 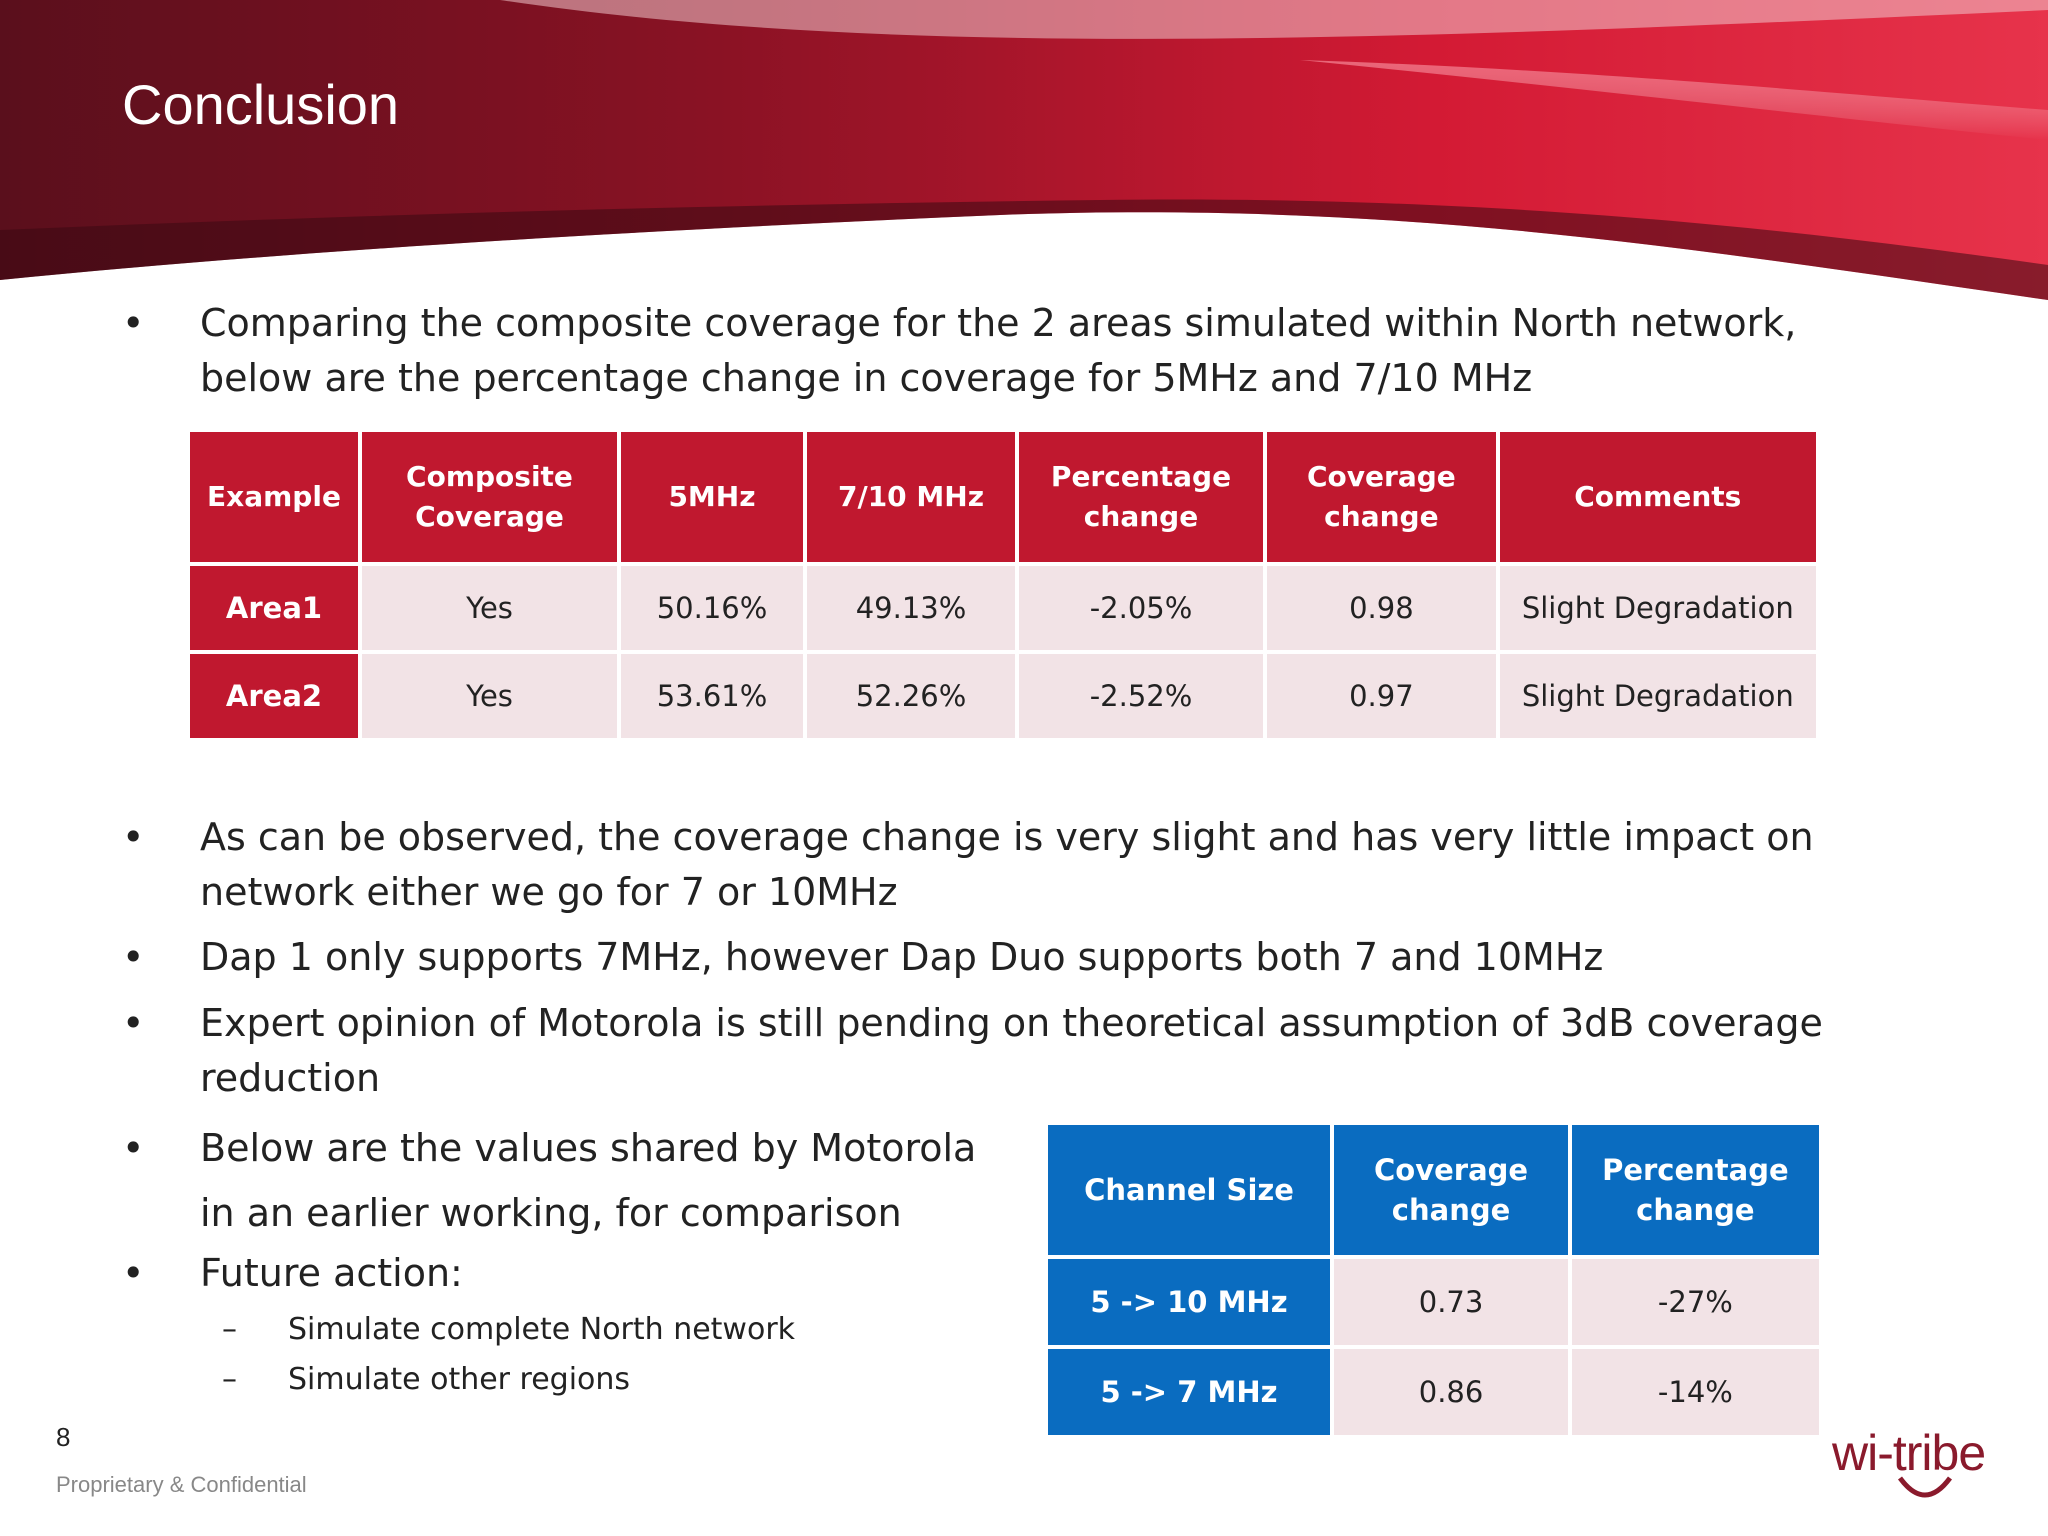 What do you see at coordinates (712, 608) in the screenshot?
I see `table-cell: 50.16%` at bounding box center [712, 608].